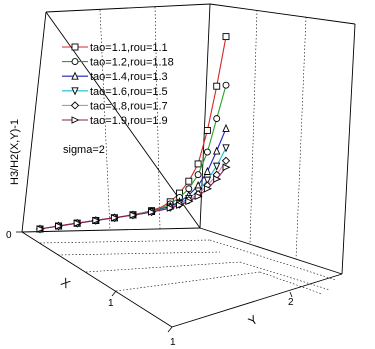  I want to click on z-tick-label: 0, so click(9, 235).